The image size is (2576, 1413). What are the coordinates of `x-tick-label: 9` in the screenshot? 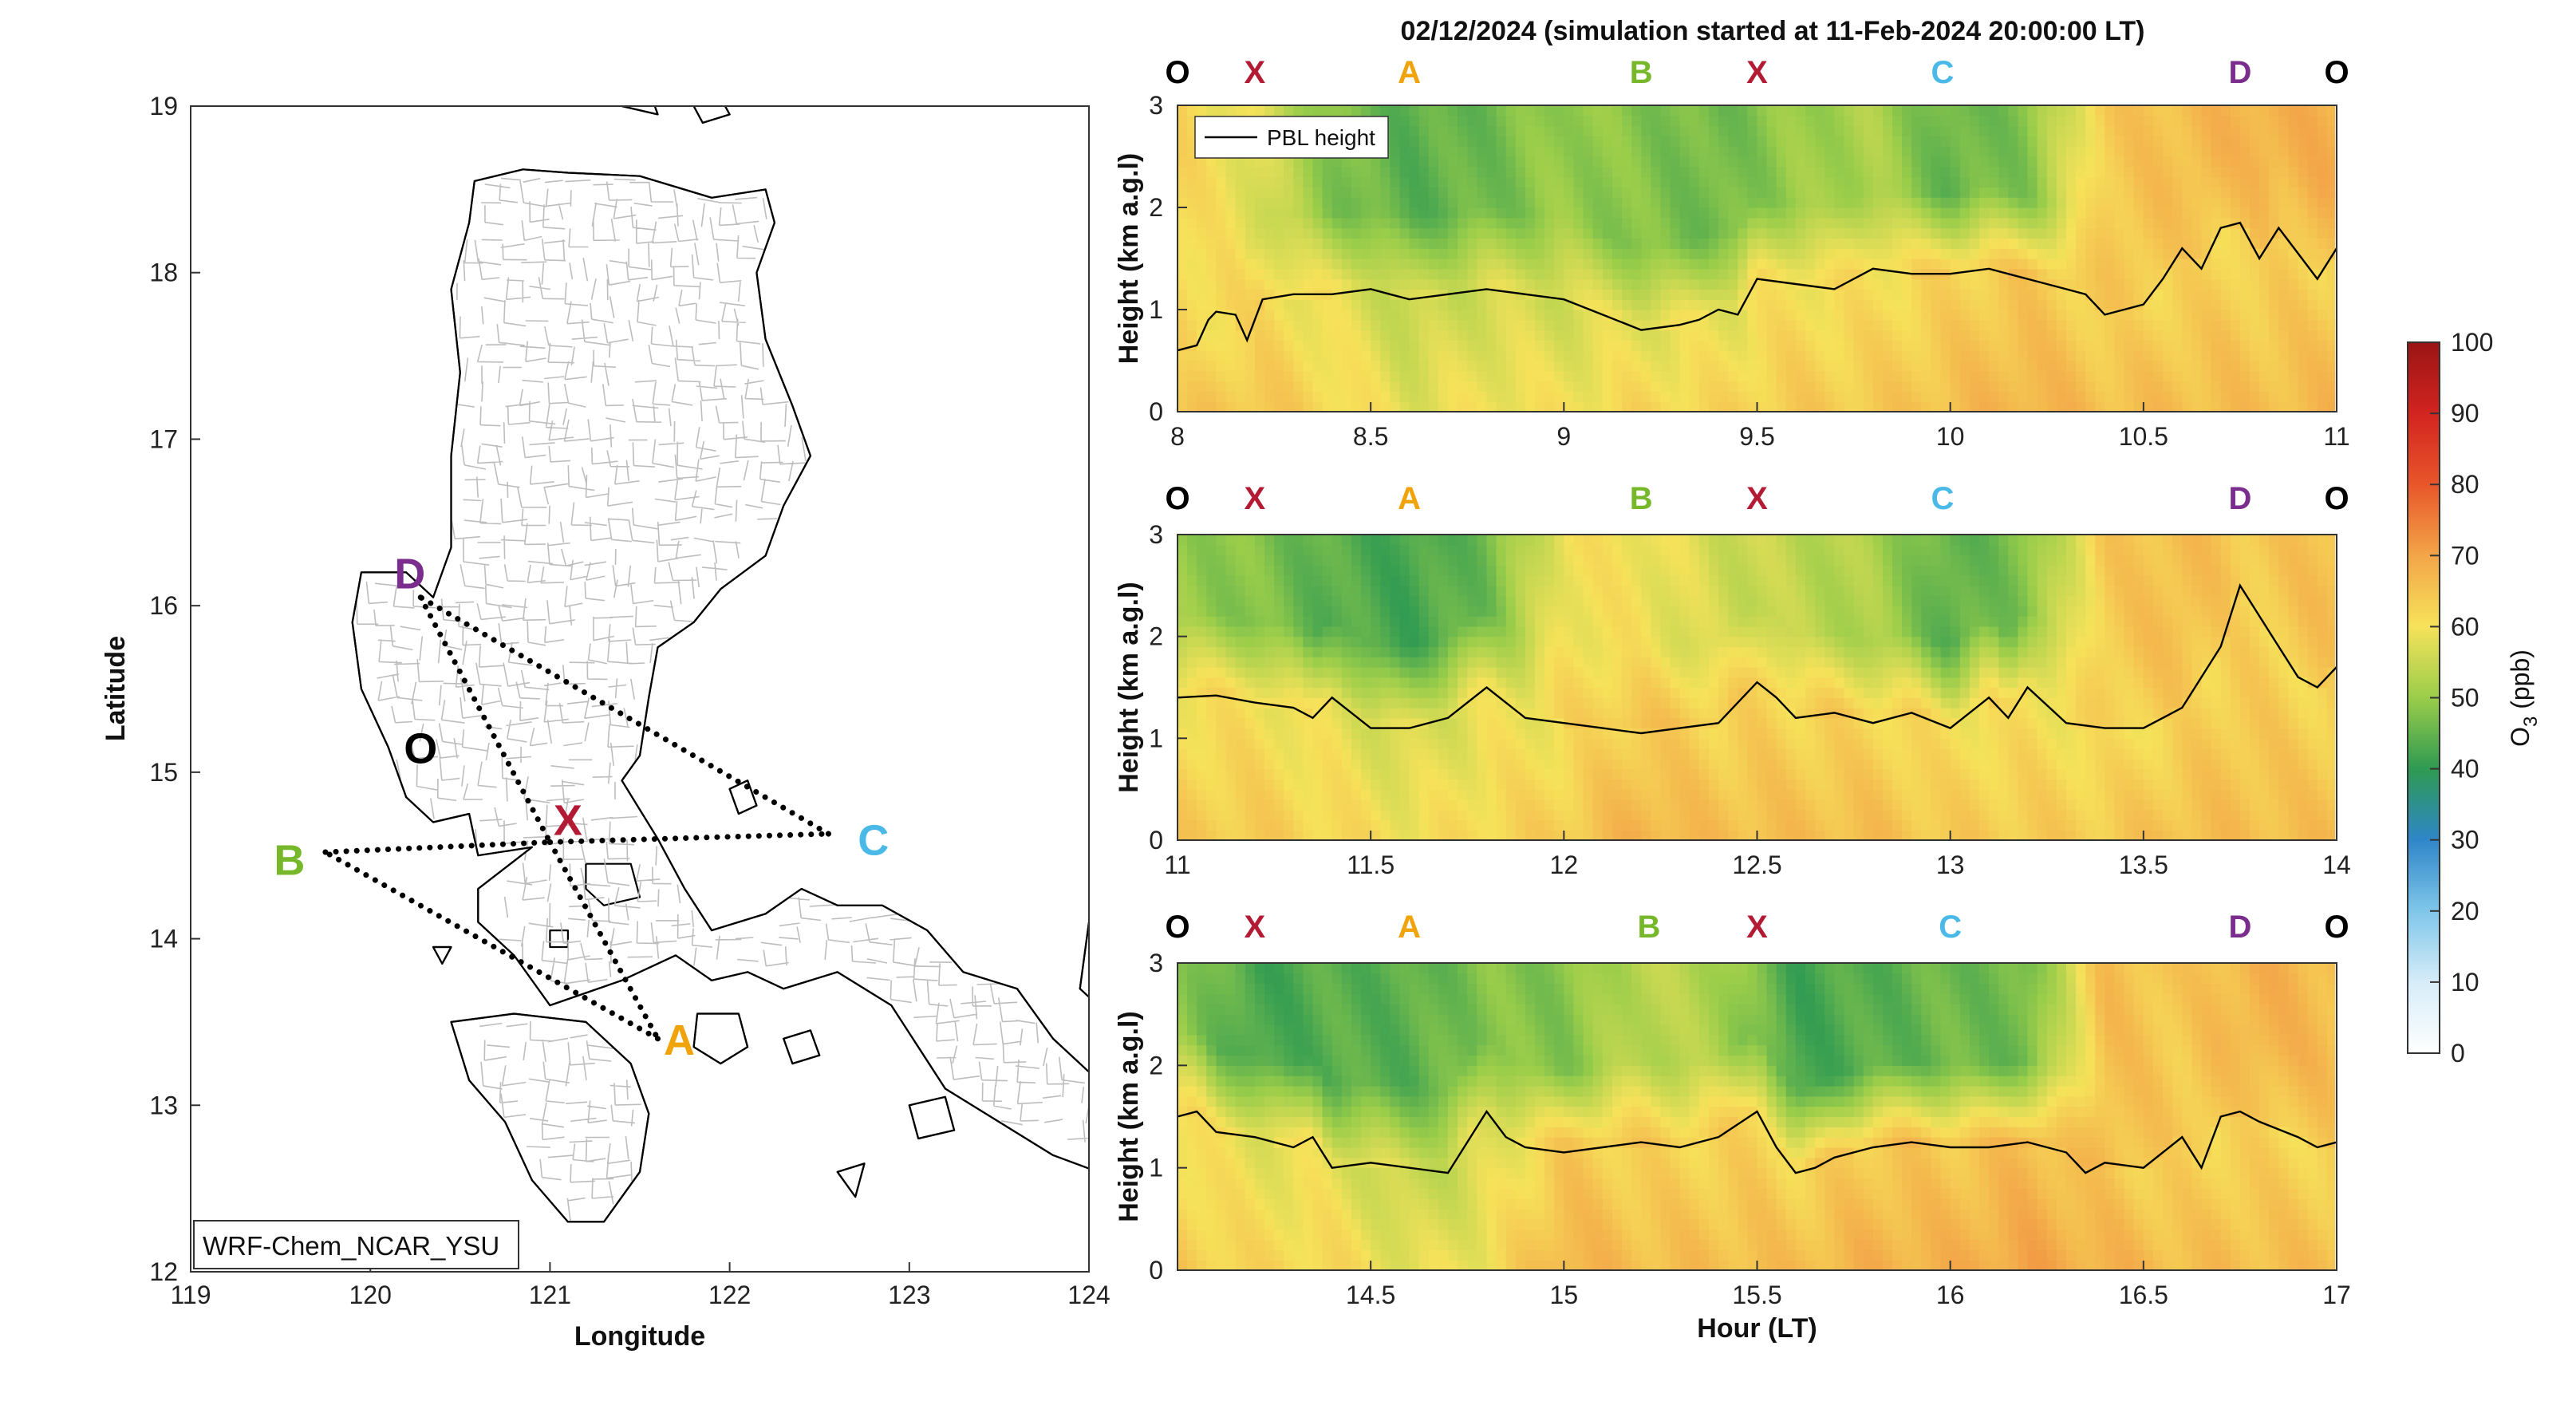 It's located at (1563, 436).